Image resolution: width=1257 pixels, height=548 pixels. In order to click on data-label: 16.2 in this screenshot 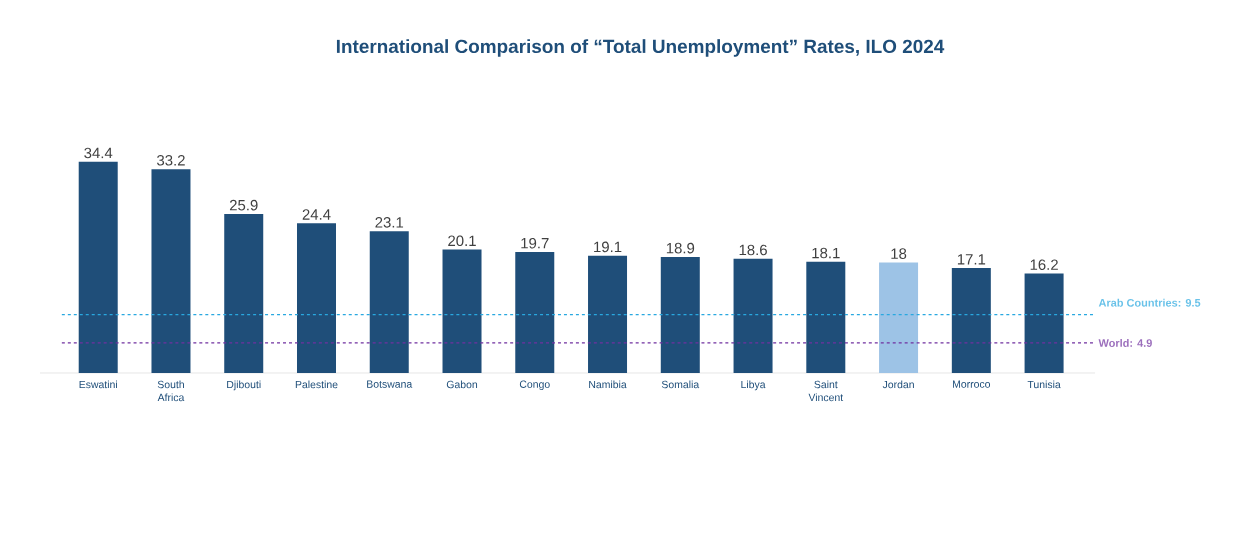, I will do `click(1044, 264)`.